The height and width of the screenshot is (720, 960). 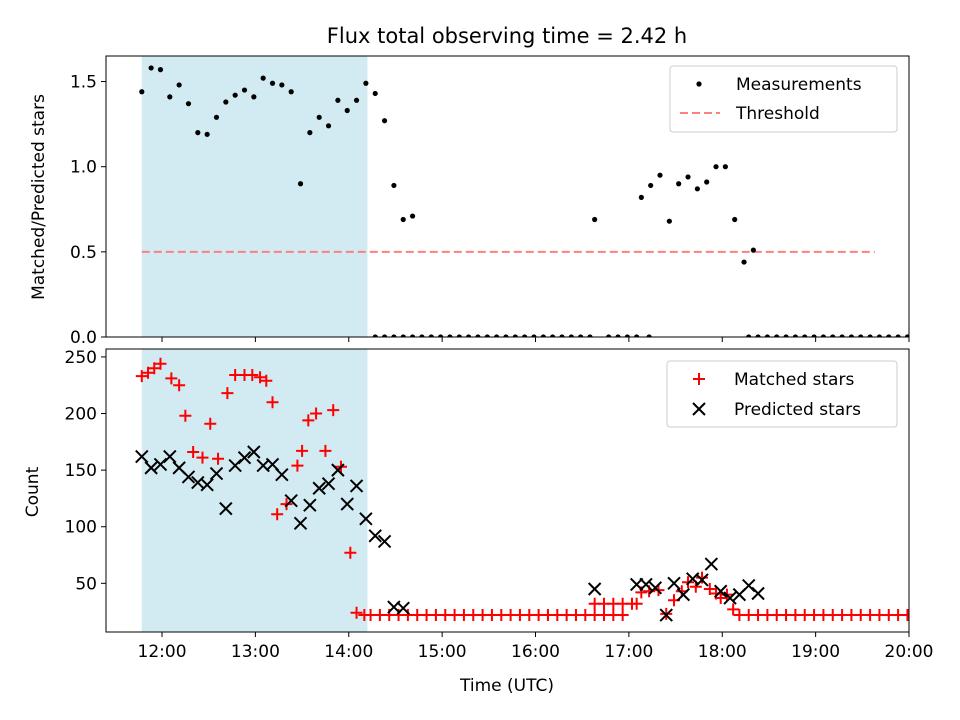 What do you see at coordinates (782, 394) in the screenshot?
I see `bottom-legend-box` at bounding box center [782, 394].